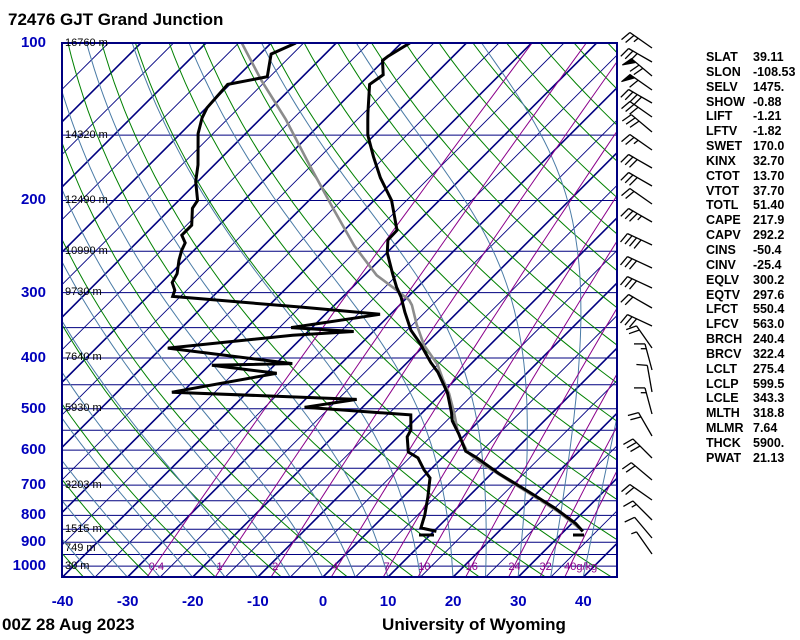 The width and height of the screenshot is (800, 640). Describe the element at coordinates (80, 547) in the screenshot. I see `height-label-925: 749 m` at that location.